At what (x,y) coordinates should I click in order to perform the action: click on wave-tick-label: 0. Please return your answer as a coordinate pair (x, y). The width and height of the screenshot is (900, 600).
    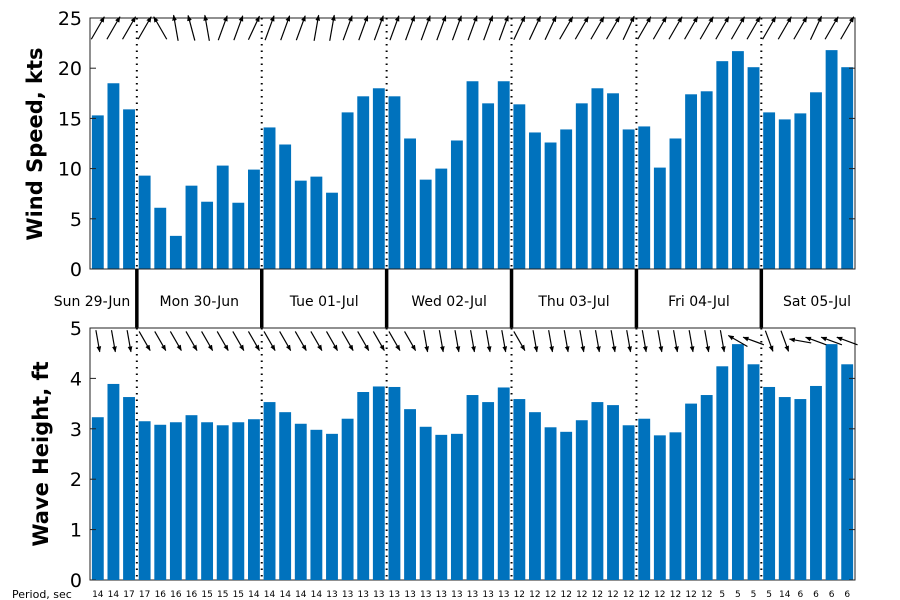
    Looking at the image, I should click on (76, 581).